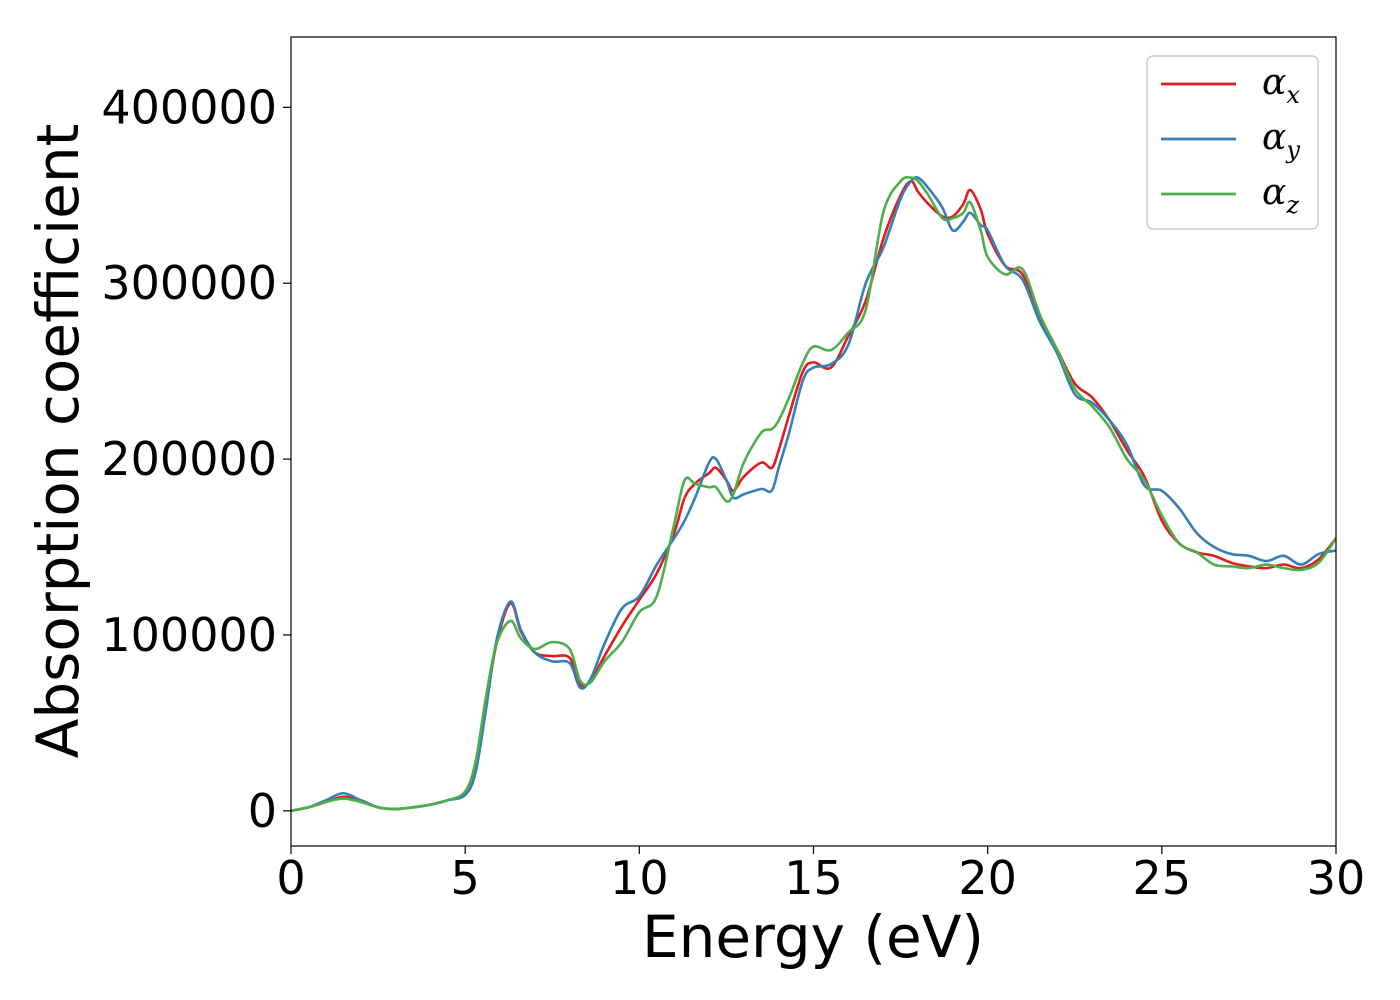  What do you see at coordinates (189, 459) in the screenshot?
I see `y-tick-label: 200000` at bounding box center [189, 459].